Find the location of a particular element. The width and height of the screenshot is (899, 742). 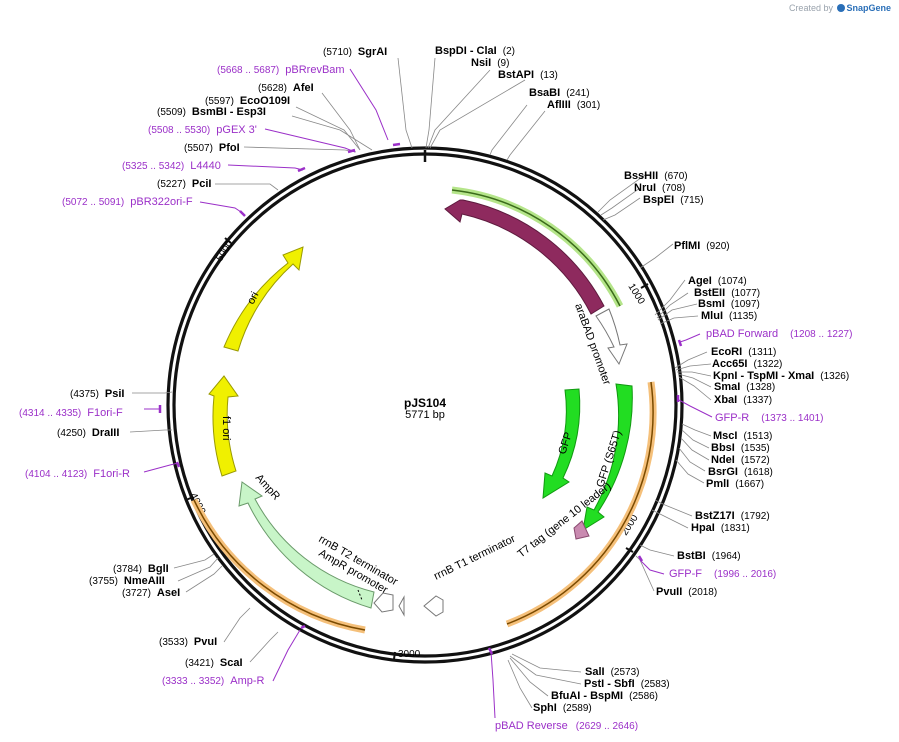

svg-text:(5668 .. 5687)pBRrevBam: (5668 .. 5687) pBRrevBam is located at coordinates (281, 70).